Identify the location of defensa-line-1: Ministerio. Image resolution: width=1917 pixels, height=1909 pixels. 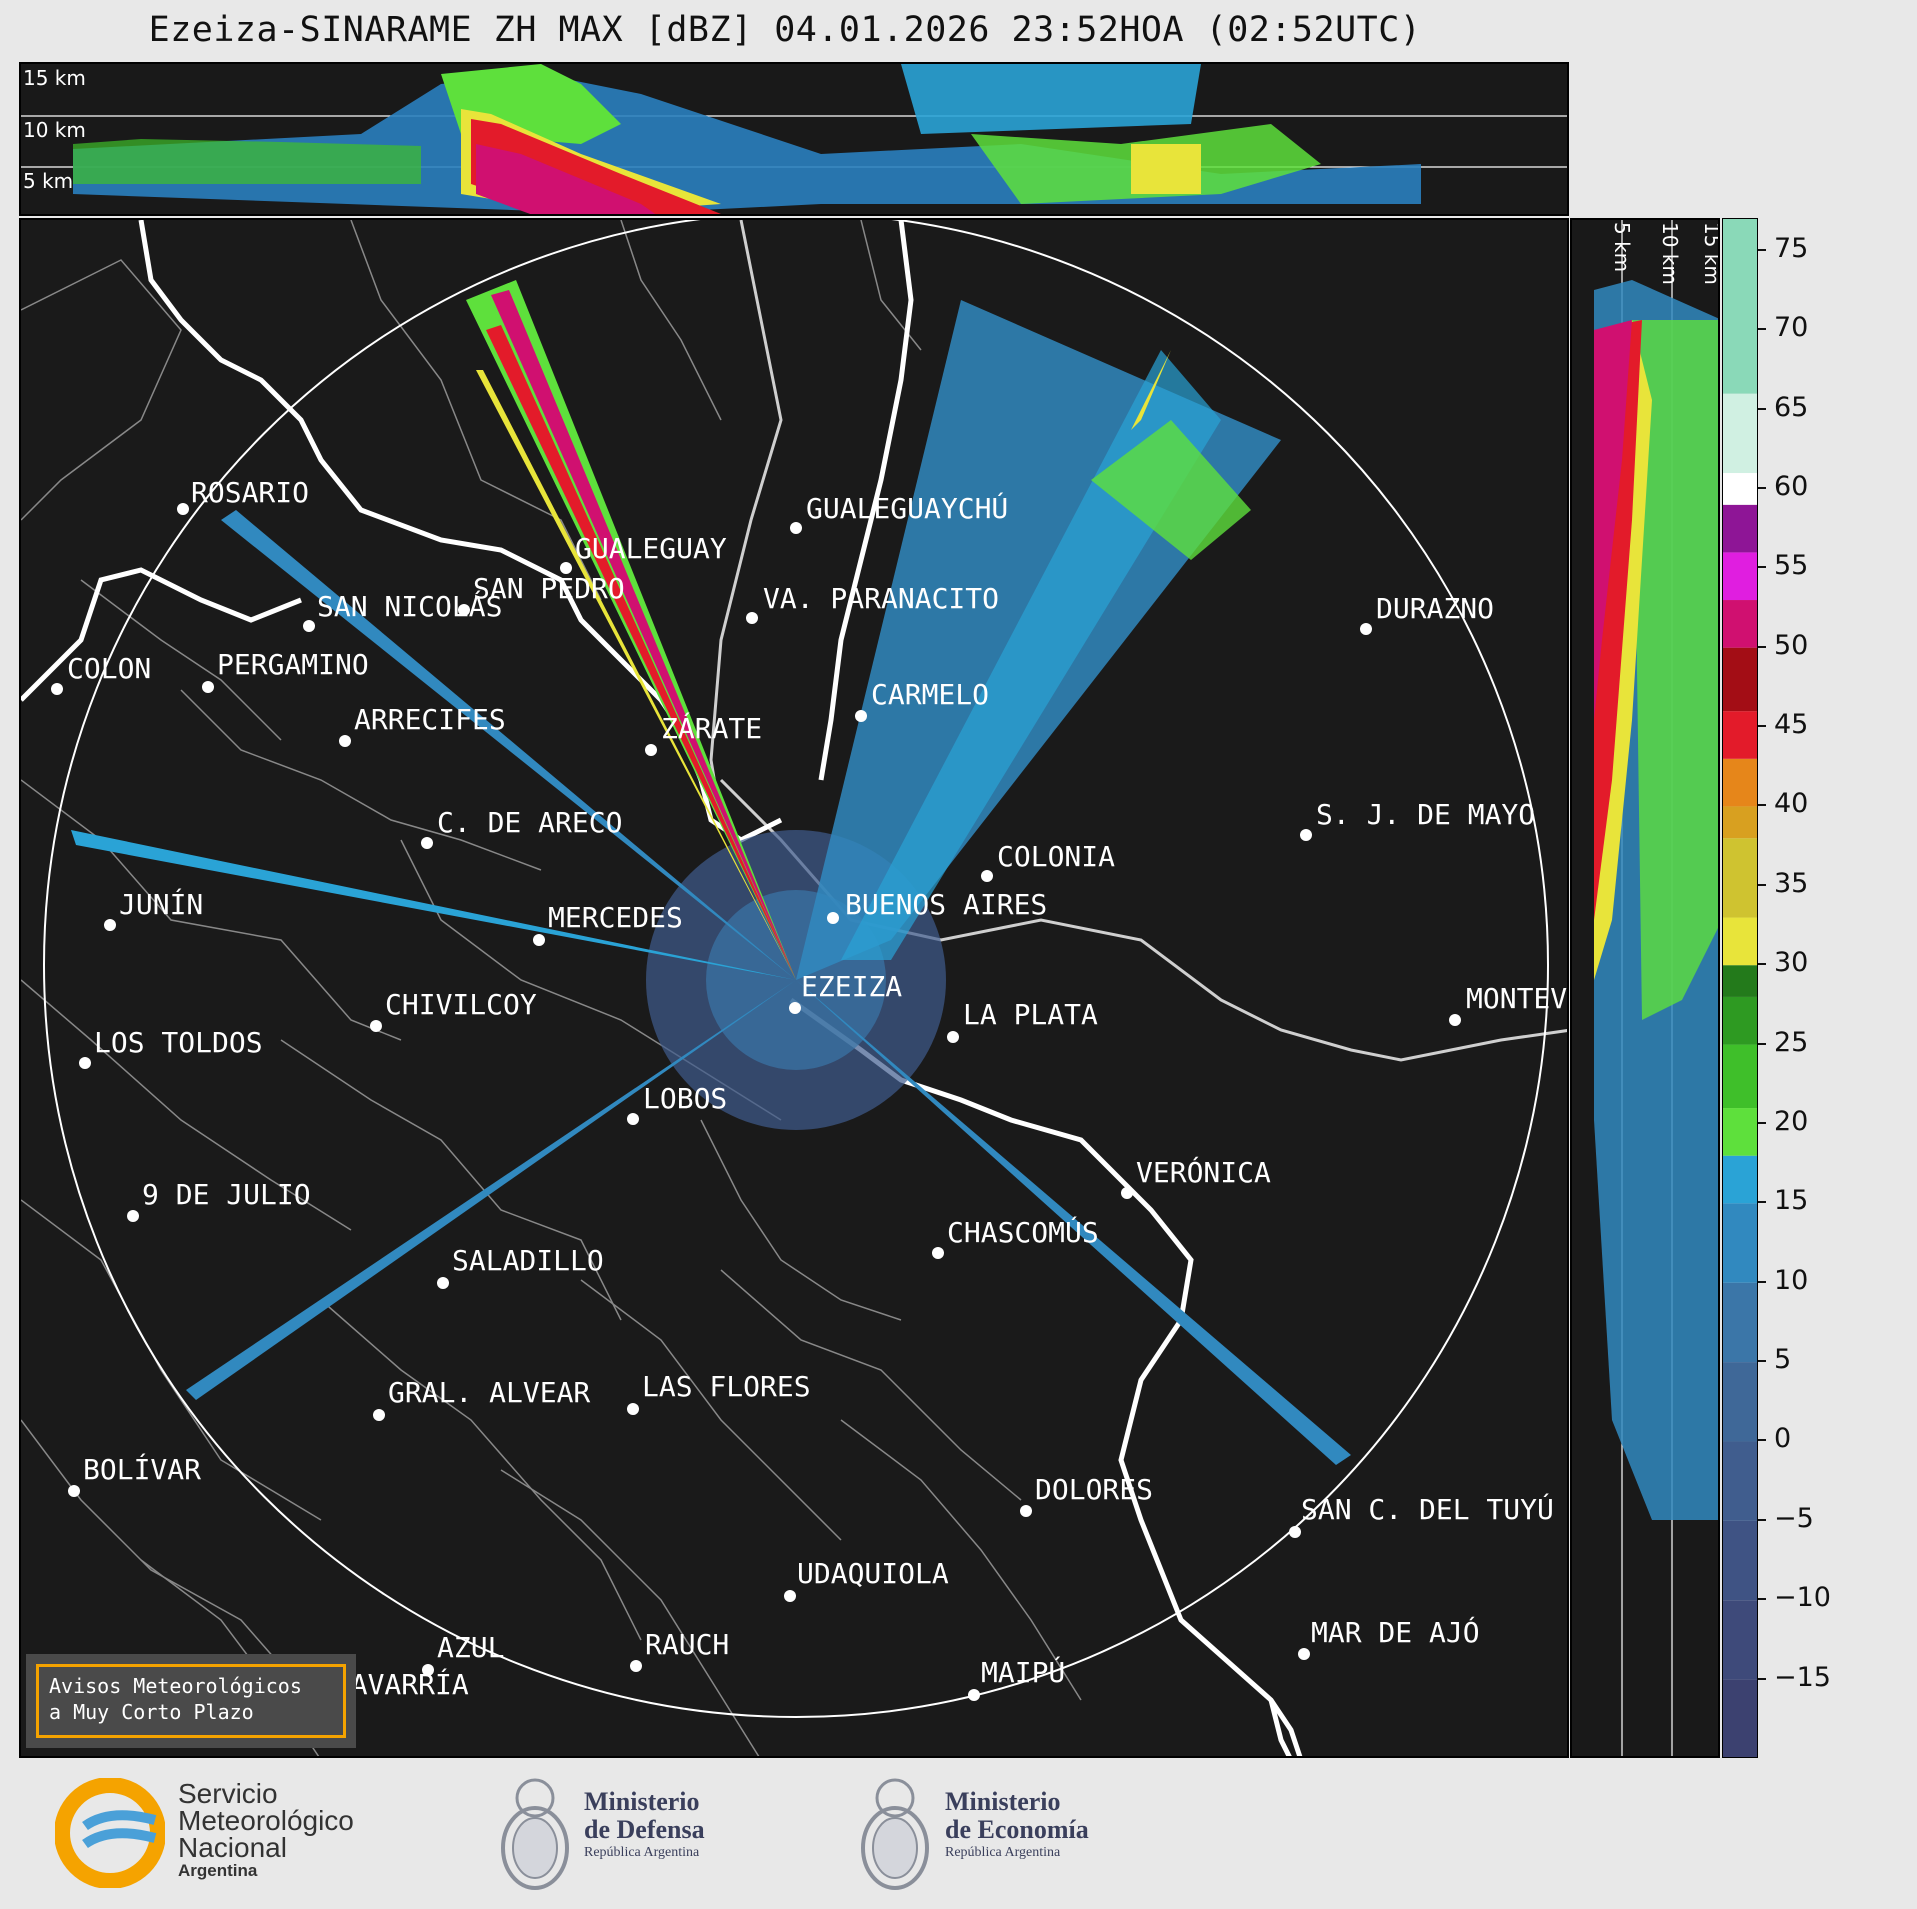
(642, 1801).